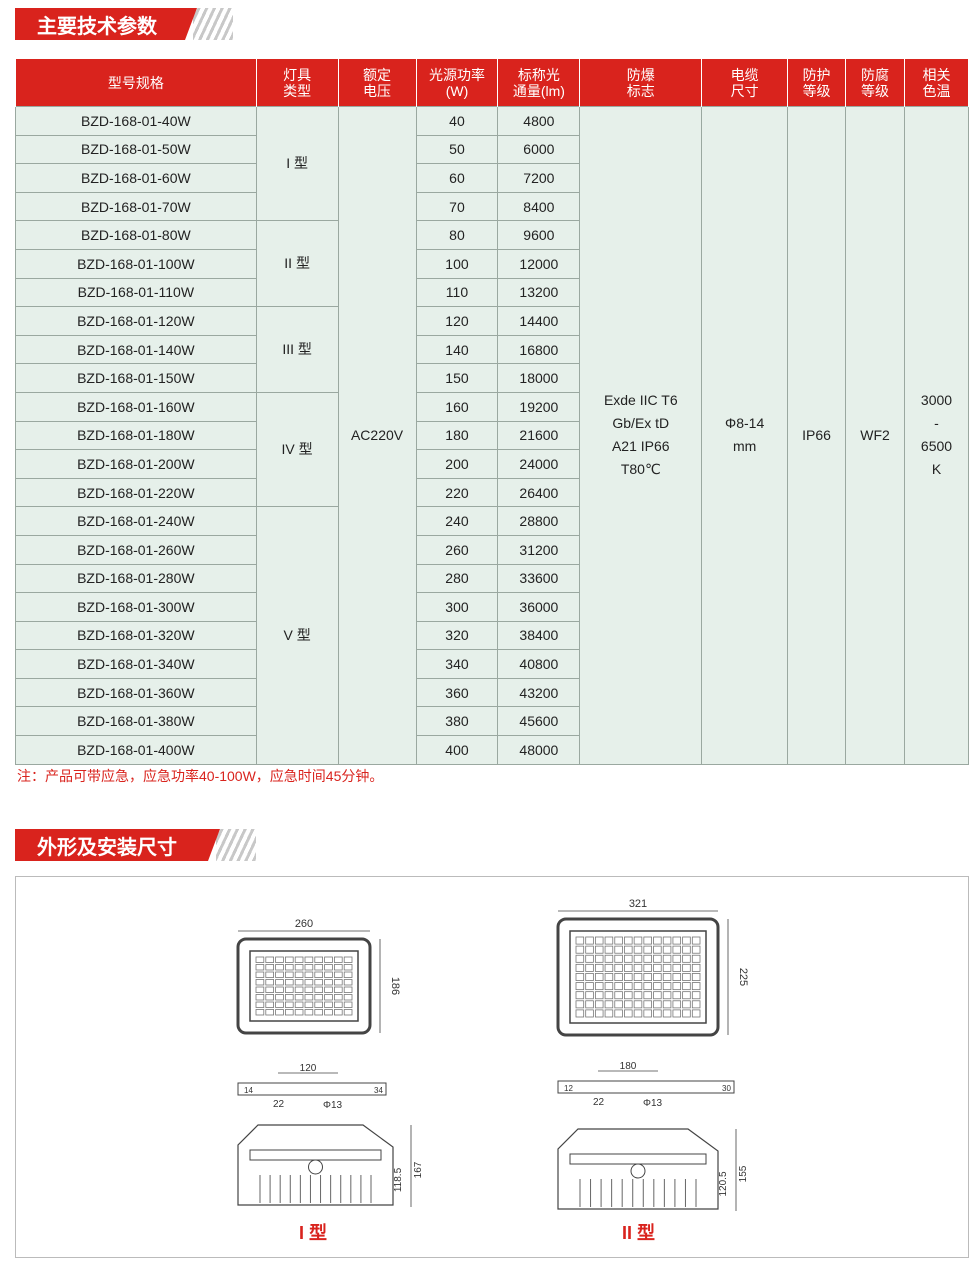 This screenshot has width=980, height=1262. Describe the element at coordinates (136, 549) in the screenshot. I see `model-cell: BZD-168-01-260W` at that location.